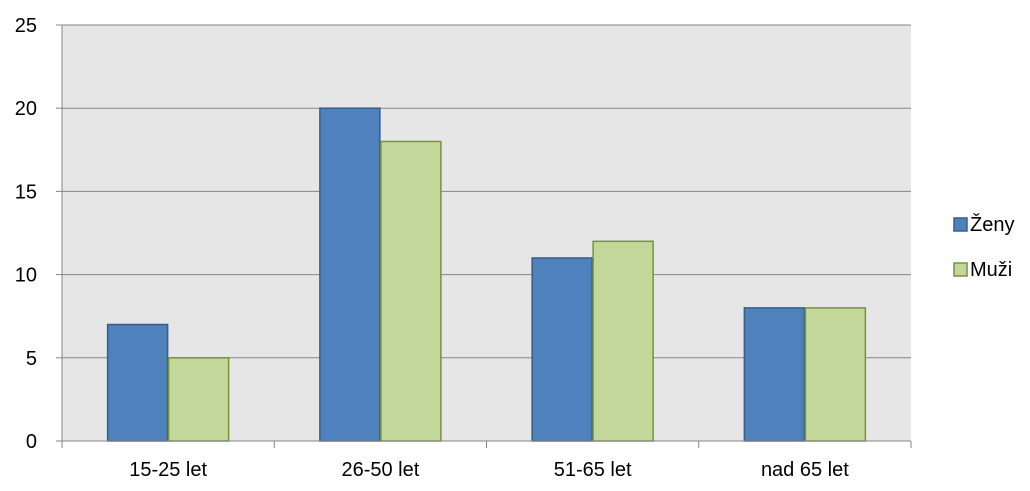  What do you see at coordinates (26, 276) in the screenshot?
I see `y-tick-label: 10` at bounding box center [26, 276].